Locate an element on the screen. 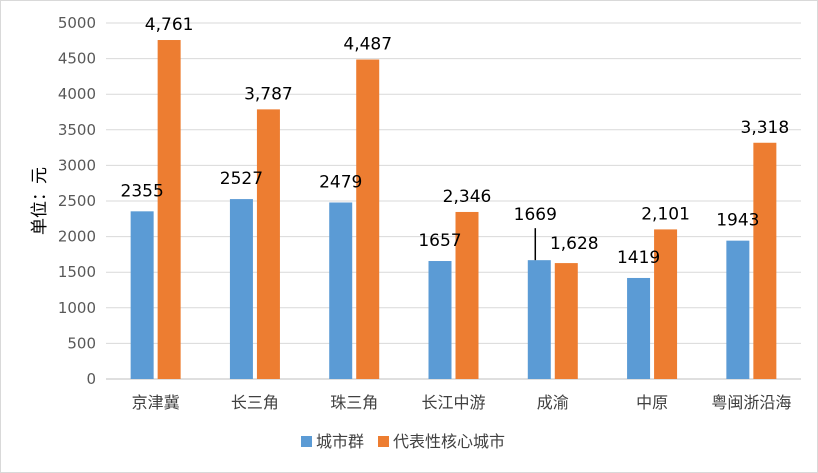 This screenshot has width=818, height=473. y-tick-label: 2500 is located at coordinates (77, 201).